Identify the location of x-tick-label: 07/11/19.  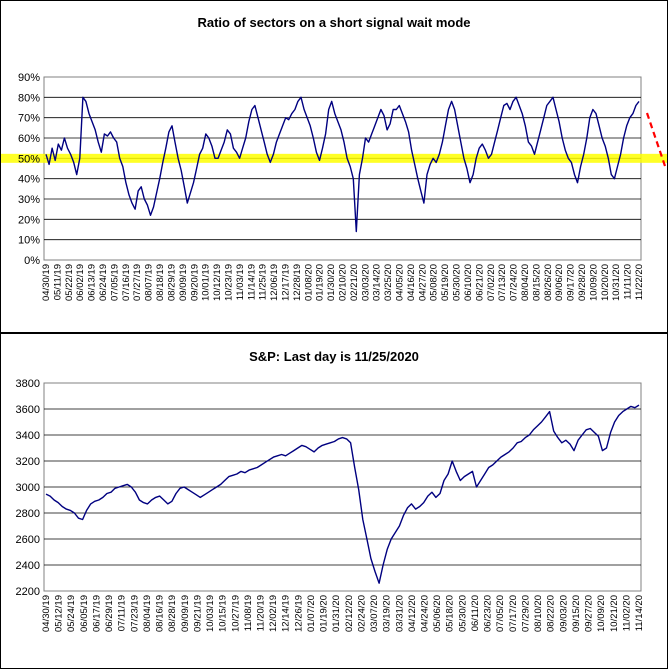
(122, 613).